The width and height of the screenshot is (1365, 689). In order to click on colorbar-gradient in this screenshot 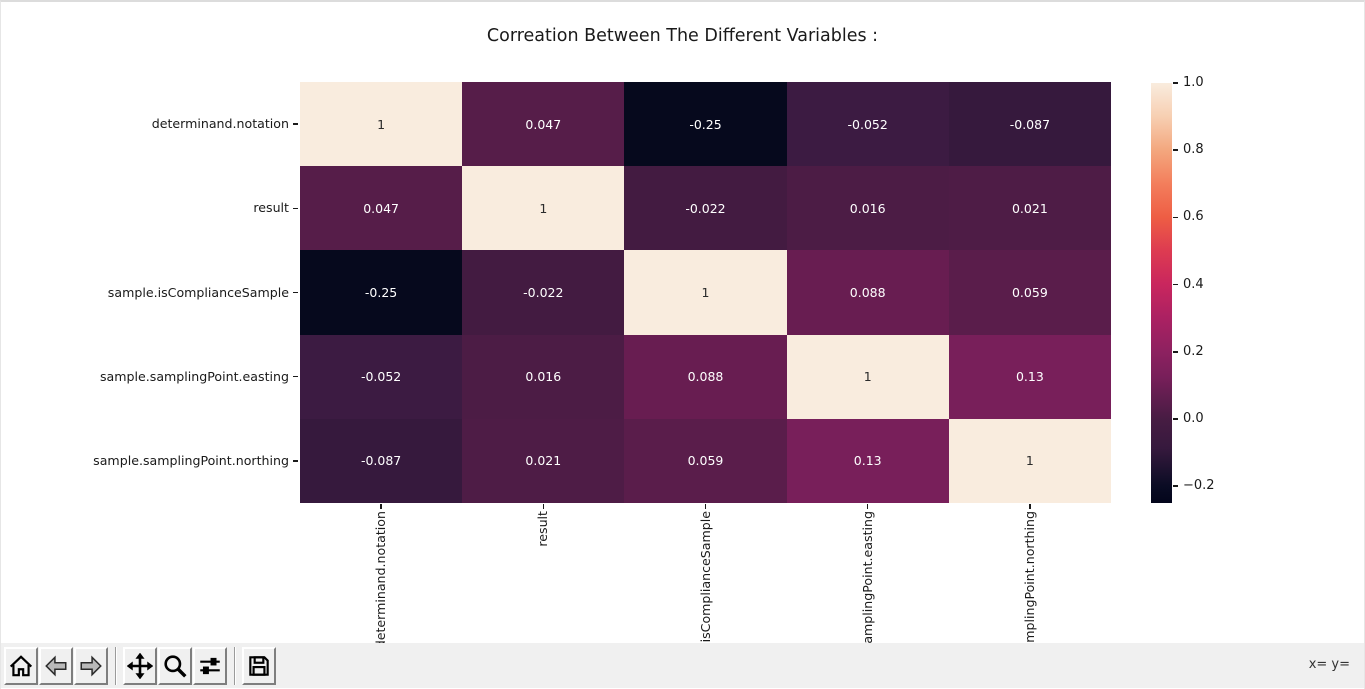, I will do `click(1161, 293)`.